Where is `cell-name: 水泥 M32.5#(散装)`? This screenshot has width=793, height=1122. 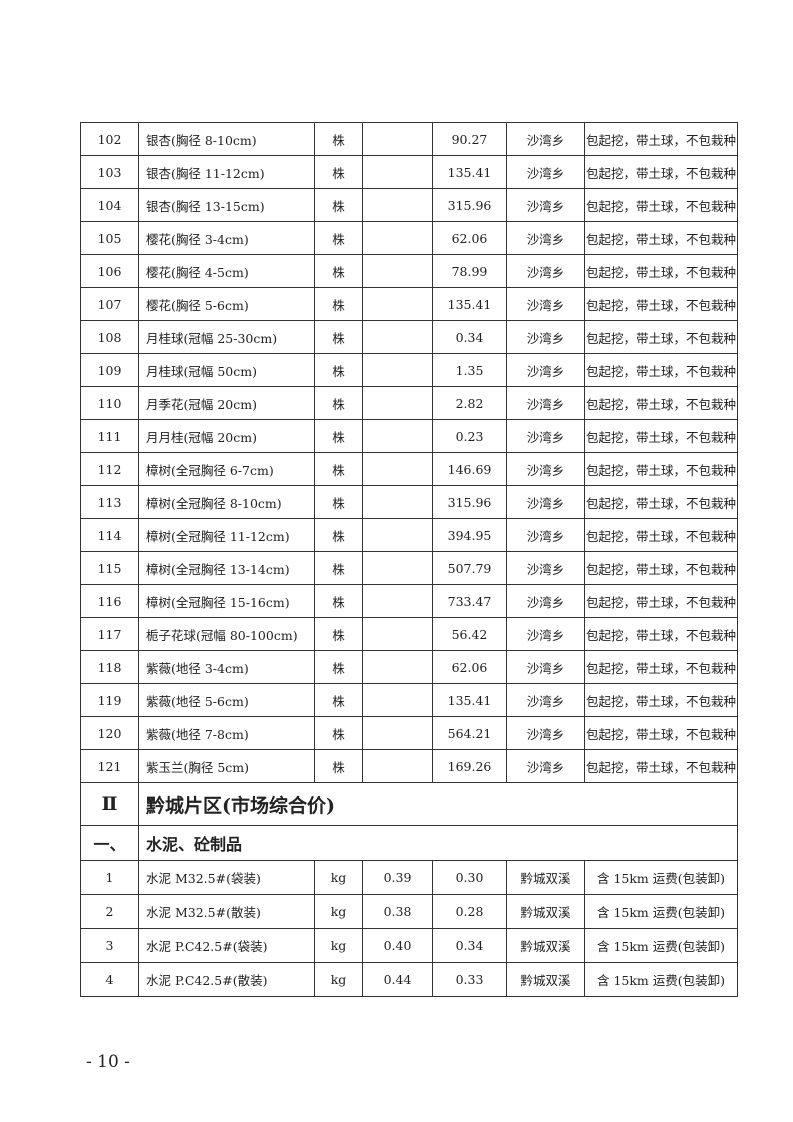 cell-name: 水泥 M32.5#(散装) is located at coordinates (226, 911).